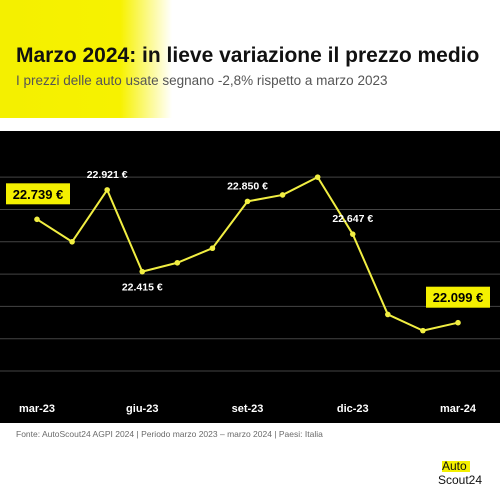 This screenshot has height=500, width=500. I want to click on x-tick-dic-23: dic-23, so click(353, 409).